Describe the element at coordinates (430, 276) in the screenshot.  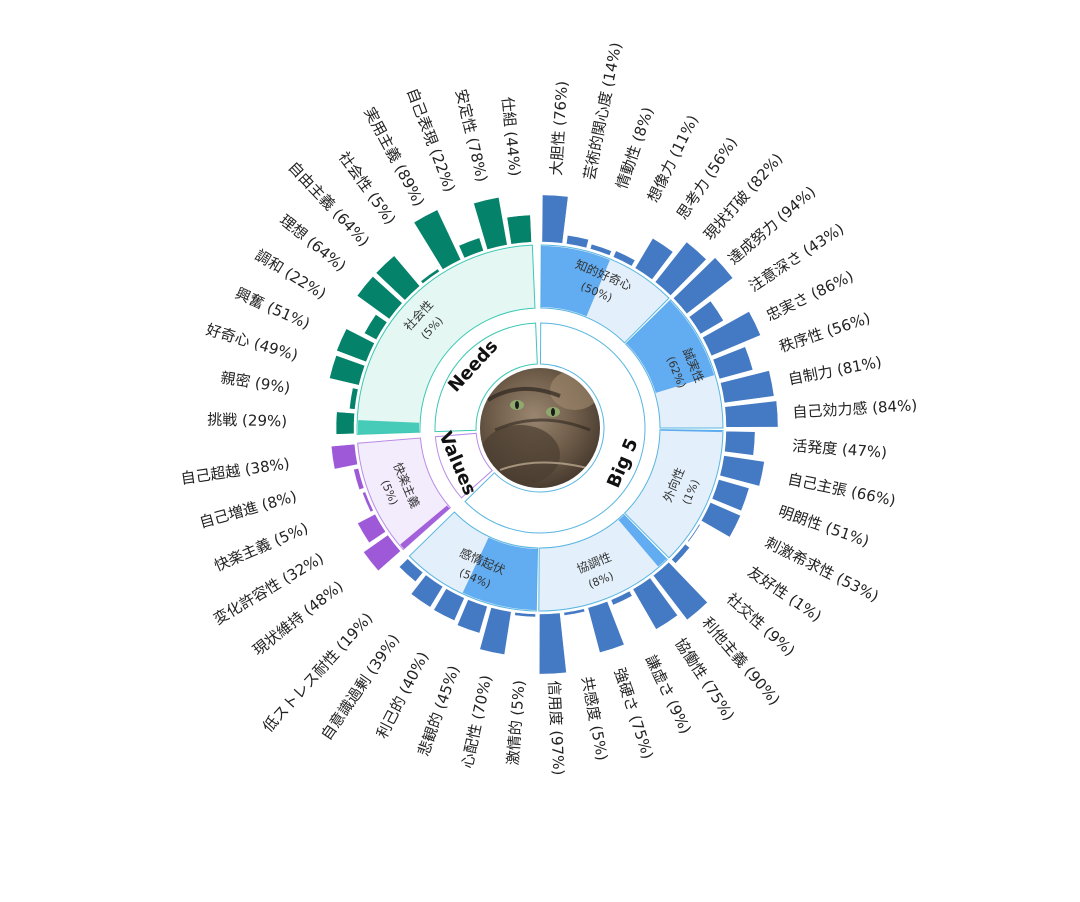
I see `facet-bar-社会性` at that location.